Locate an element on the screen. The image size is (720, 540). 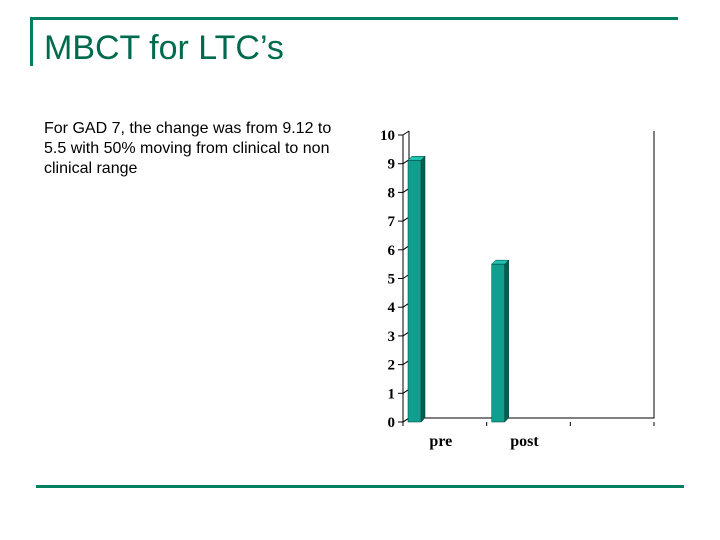
x-category-label: post is located at coordinates (524, 441).